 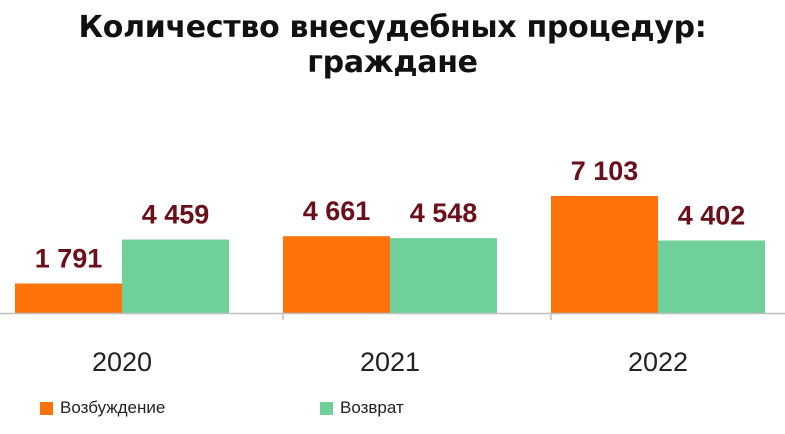 I want to click on x-tick-label-2022: 2022, so click(x=658, y=362).